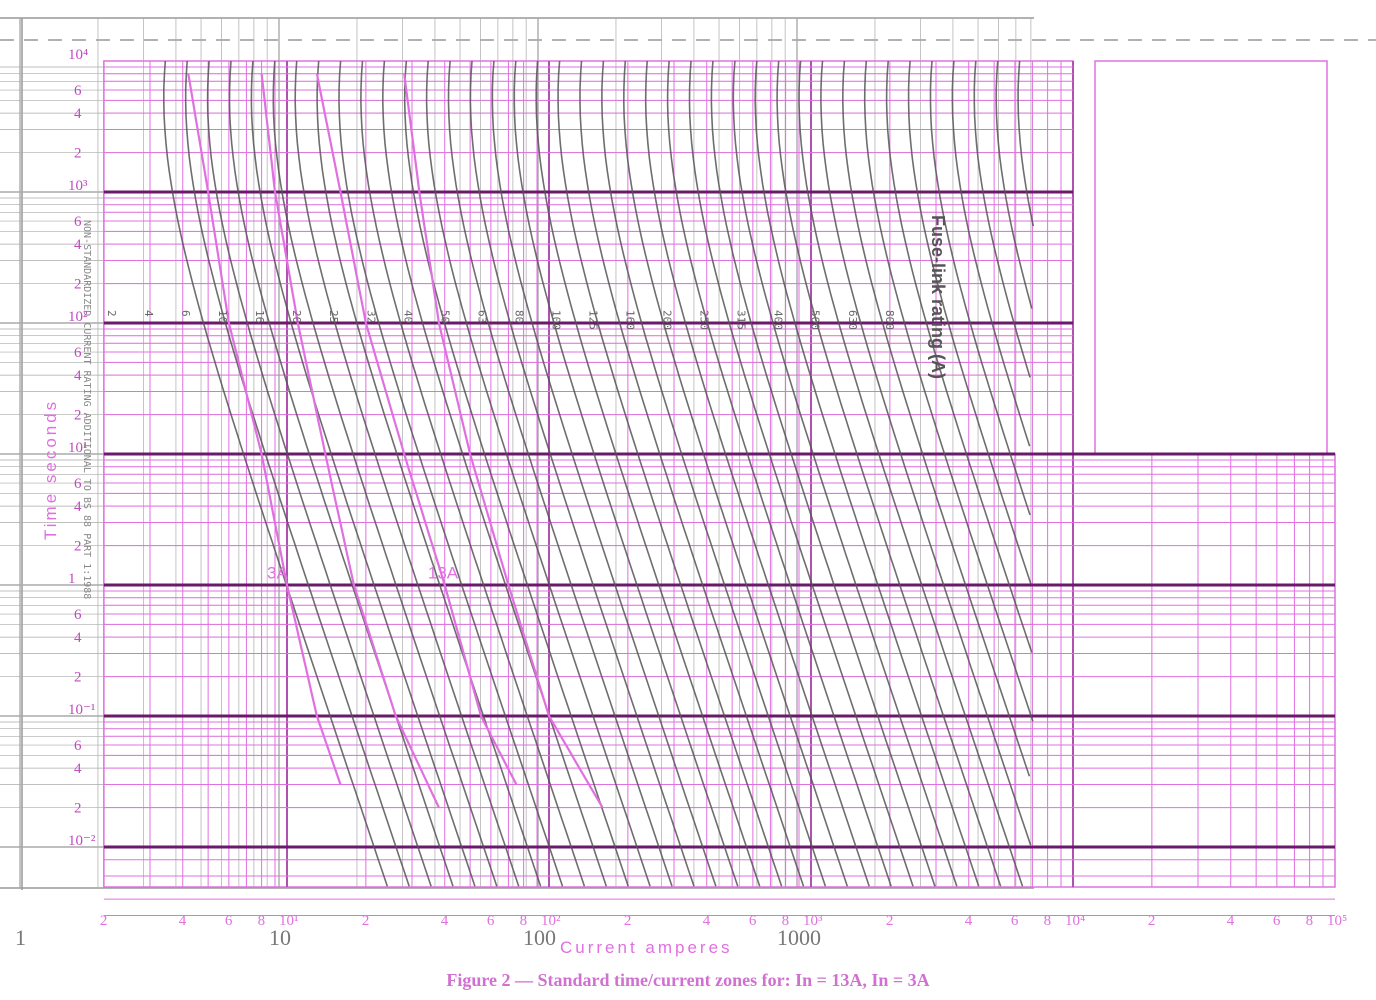 The width and height of the screenshot is (1376, 1000). Describe the element at coordinates (280, 937) in the screenshot. I see `x-major-tick-label: 10` at that location.